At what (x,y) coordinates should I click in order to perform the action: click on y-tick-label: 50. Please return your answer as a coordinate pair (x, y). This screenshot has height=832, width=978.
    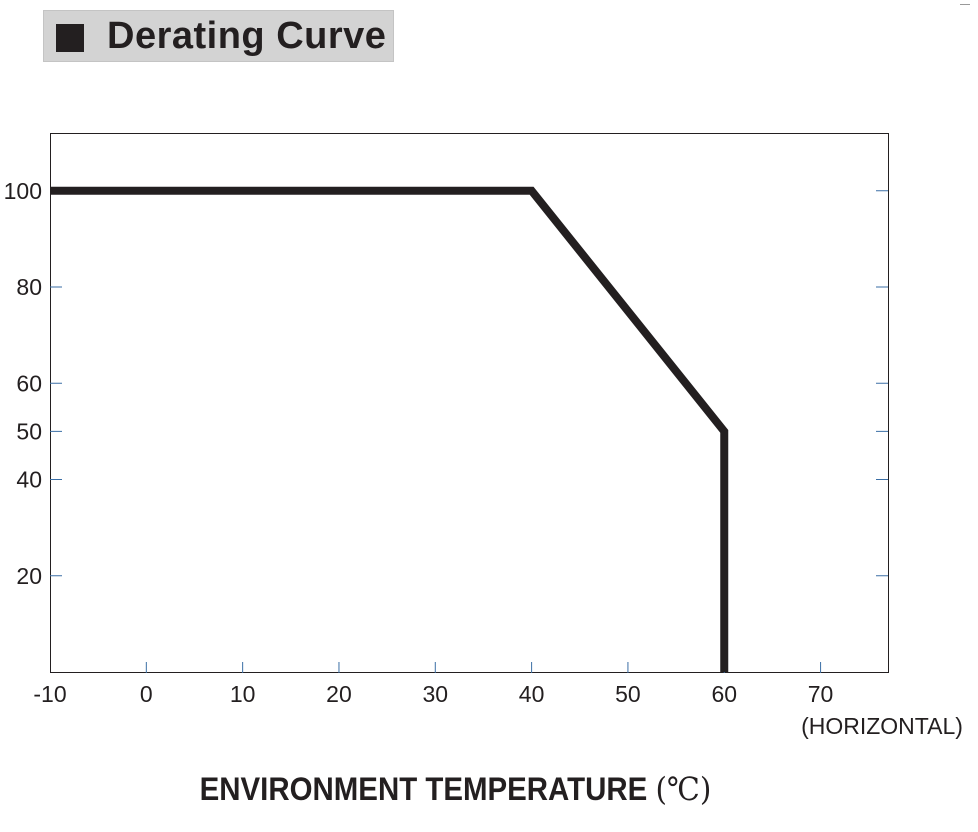
    Looking at the image, I should click on (29, 431).